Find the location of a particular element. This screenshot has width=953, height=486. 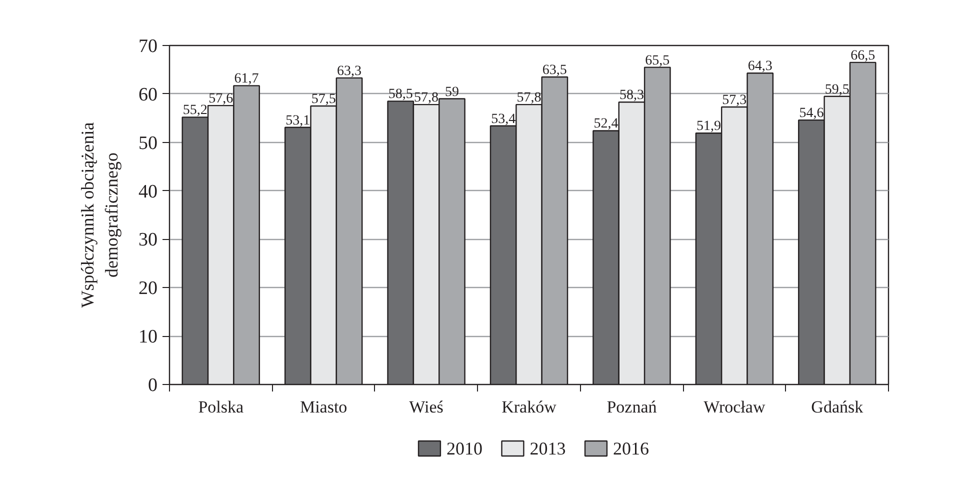

legend-label: 2013 is located at coordinates (548, 448).